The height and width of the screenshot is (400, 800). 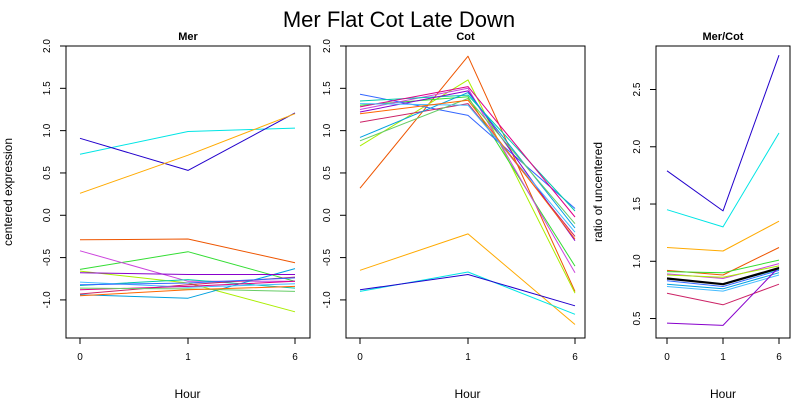 I want to click on figure-title: Mer Flat Cot Late Down, so click(x=399, y=19).